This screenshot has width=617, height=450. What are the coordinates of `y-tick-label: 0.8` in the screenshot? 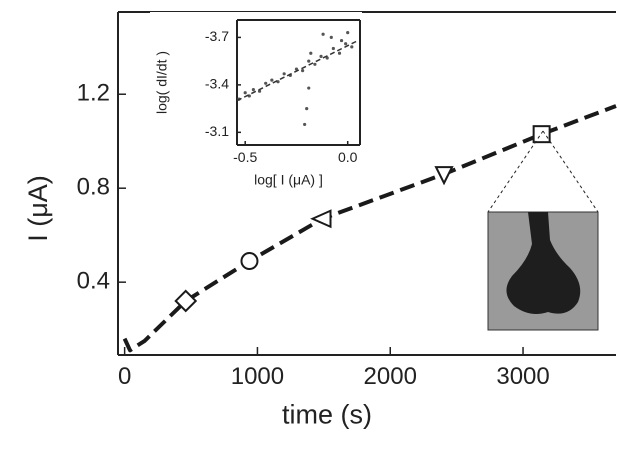 It's located at (93, 187).